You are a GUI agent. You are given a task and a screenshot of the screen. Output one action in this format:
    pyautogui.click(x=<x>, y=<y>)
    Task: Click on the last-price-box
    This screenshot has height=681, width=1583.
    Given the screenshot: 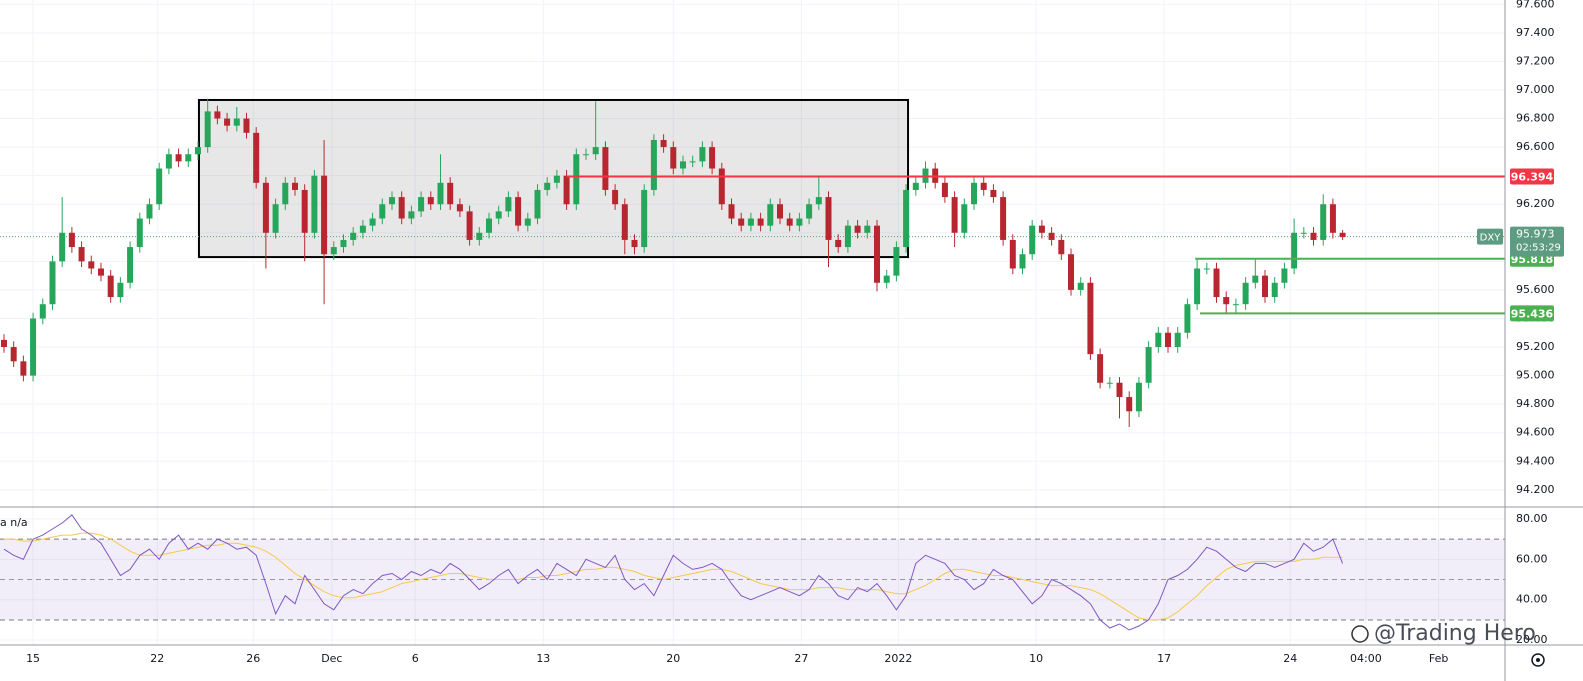 What is the action you would take?
    pyautogui.click(x=1537, y=241)
    